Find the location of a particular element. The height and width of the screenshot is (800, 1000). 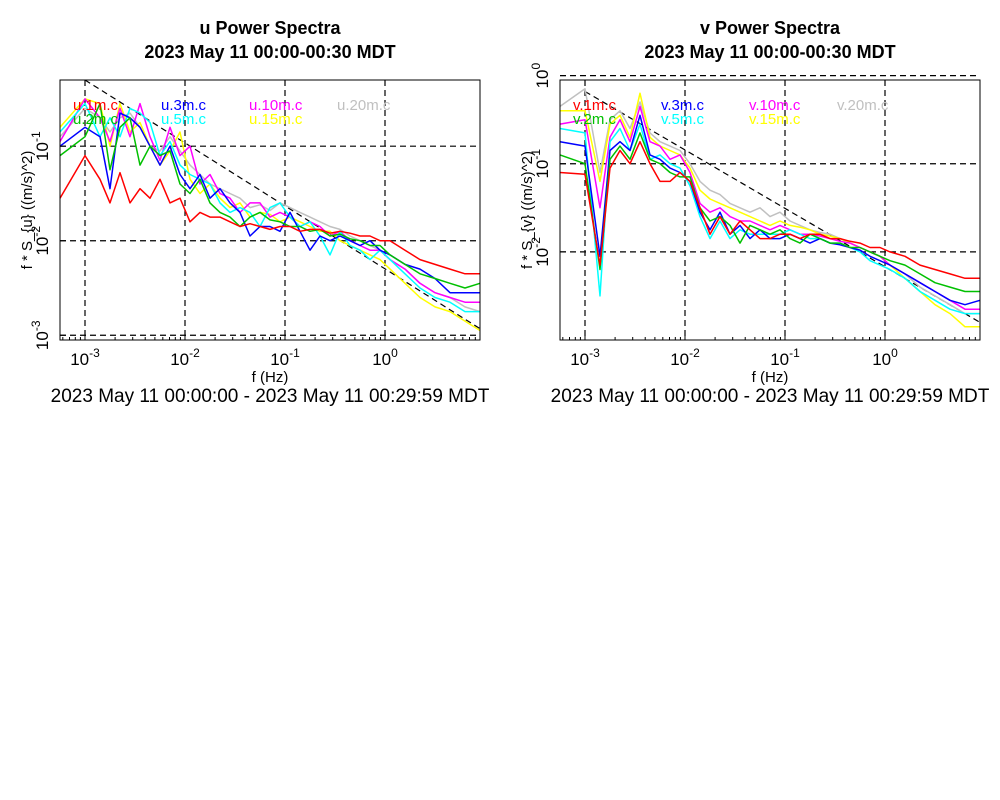

u-chart-subtitle: 2023 May 11 00:00-00:30 MDT is located at coordinates (269, 52).